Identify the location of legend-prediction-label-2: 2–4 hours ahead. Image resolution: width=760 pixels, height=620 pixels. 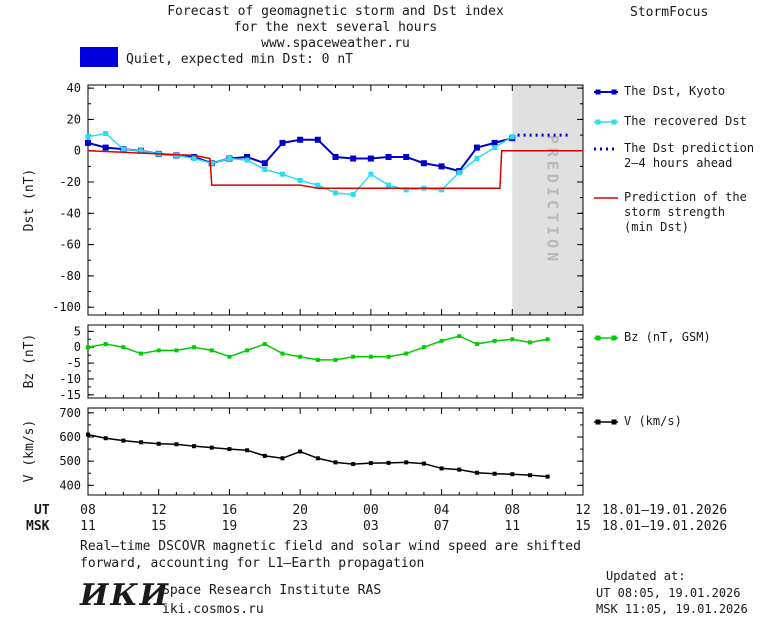
(678, 163).